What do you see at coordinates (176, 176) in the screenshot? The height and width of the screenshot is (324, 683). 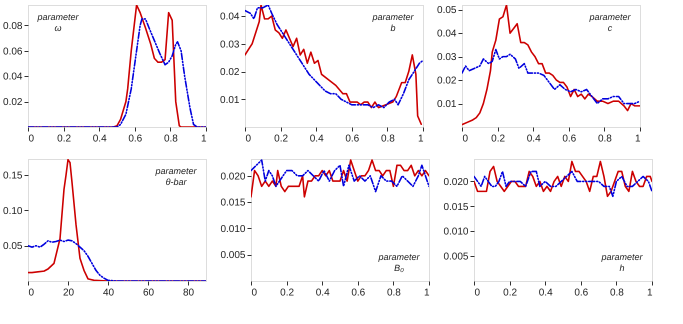 I see `annotation: parameter θ-bar` at bounding box center [176, 176].